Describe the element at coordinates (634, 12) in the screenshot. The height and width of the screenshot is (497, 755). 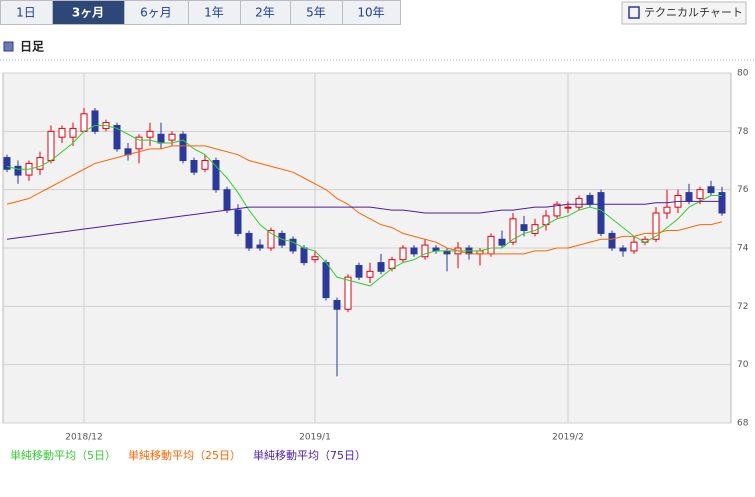
I see `button-icon` at that location.